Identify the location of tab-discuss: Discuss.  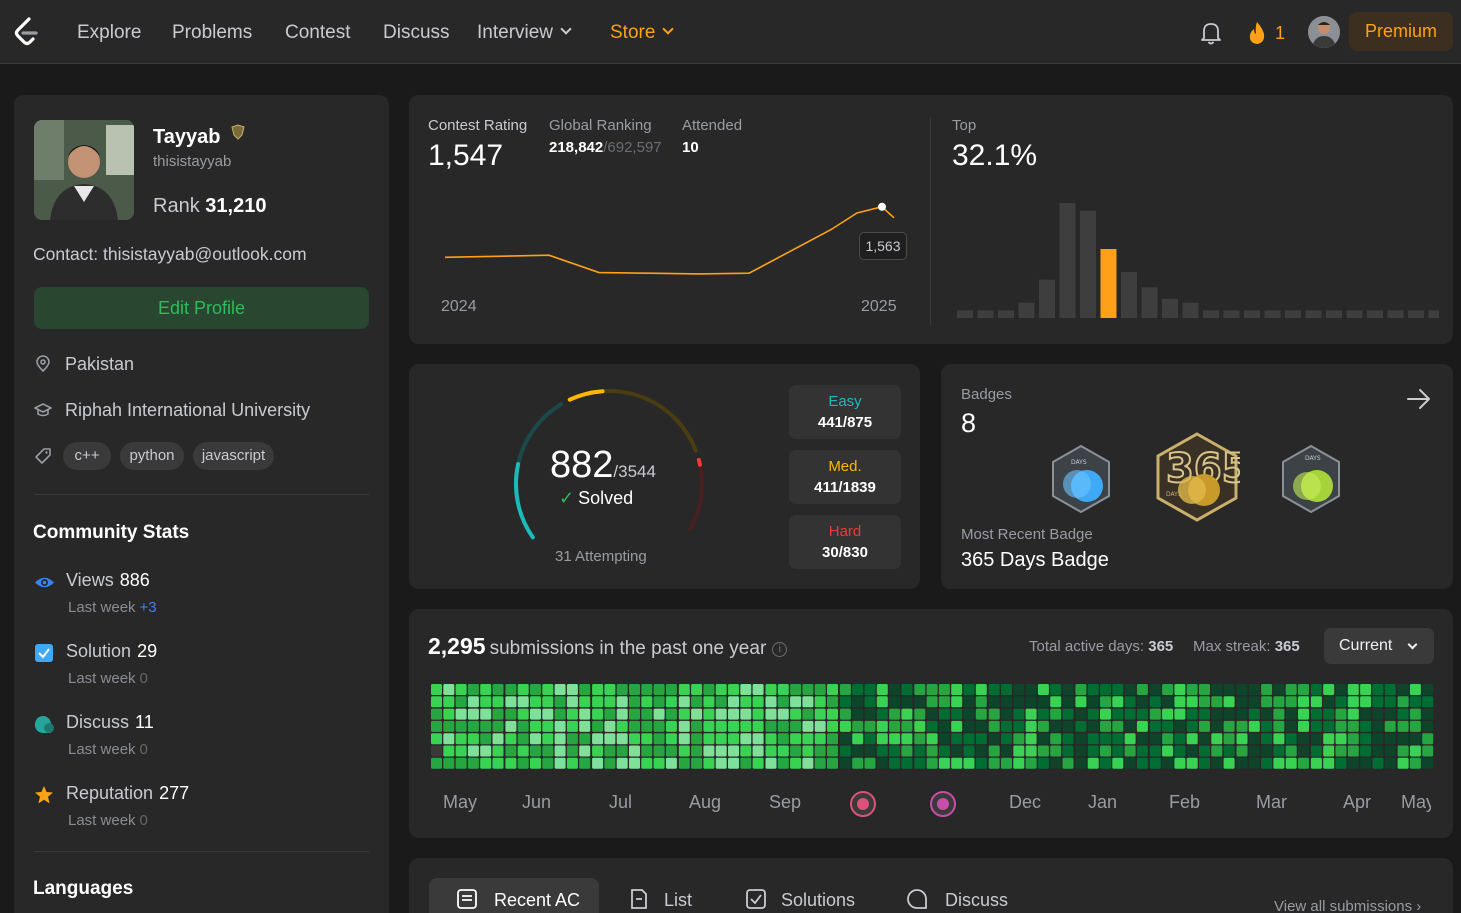
(966, 895).